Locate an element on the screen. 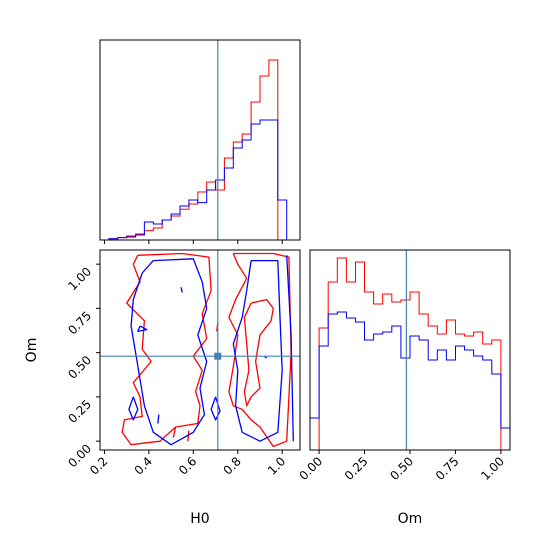  x-tick-label: 0.6 is located at coordinates (187, 465).